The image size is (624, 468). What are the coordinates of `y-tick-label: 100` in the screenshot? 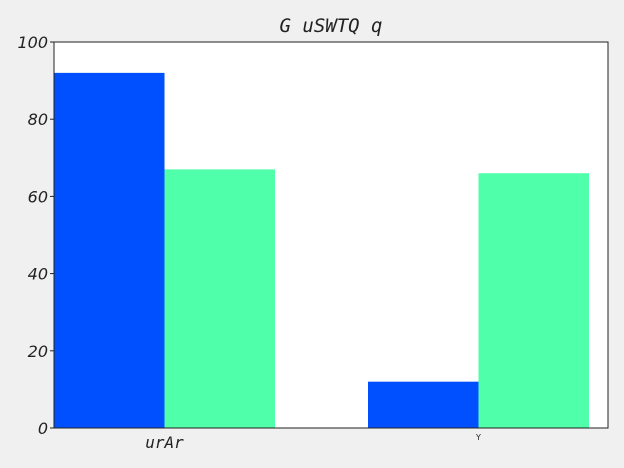 It's located at (32, 42).